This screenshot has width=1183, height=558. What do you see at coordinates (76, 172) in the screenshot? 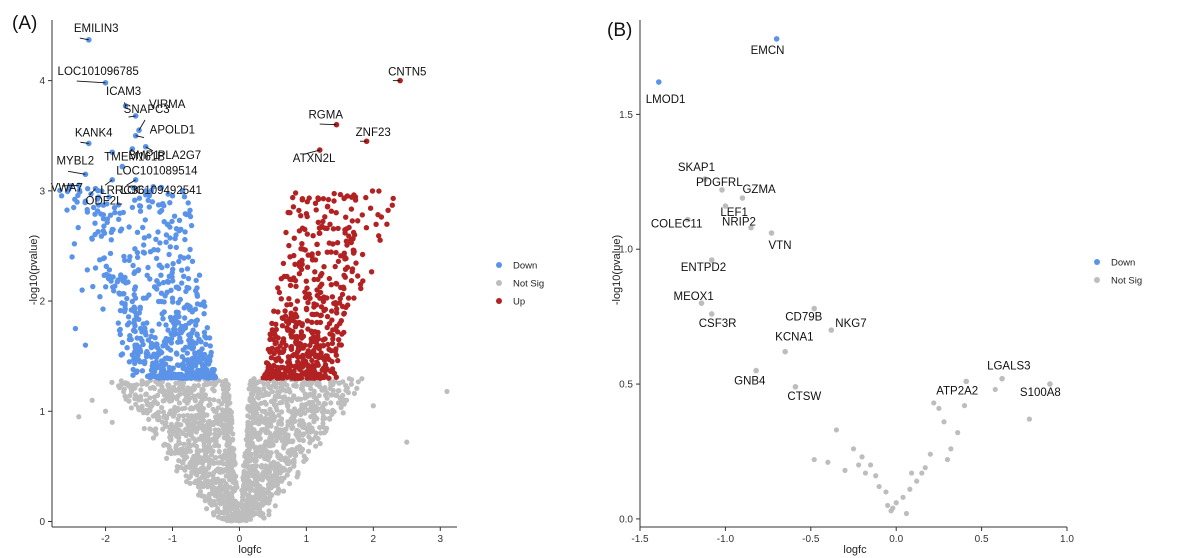
I see `label-leader` at bounding box center [76, 172].